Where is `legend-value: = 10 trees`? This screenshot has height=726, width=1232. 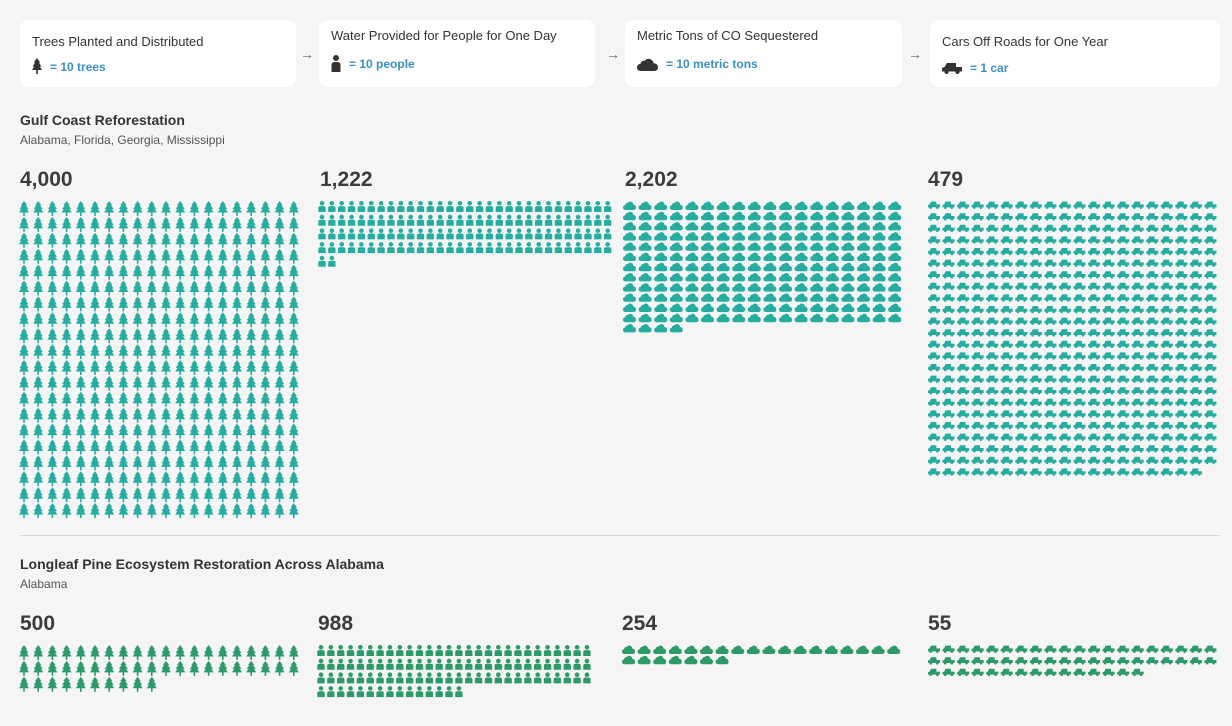
legend-value: = 10 trees is located at coordinates (78, 66).